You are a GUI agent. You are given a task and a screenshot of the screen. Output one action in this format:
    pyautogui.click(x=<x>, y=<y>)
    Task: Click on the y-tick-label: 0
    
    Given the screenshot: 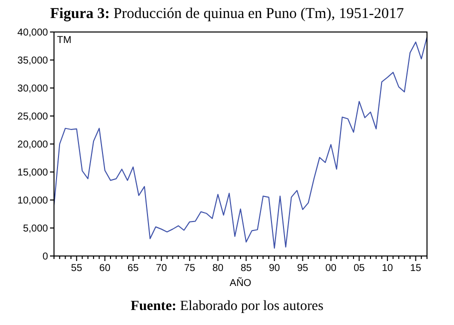 What is the action you would take?
    pyautogui.click(x=45, y=257)
    